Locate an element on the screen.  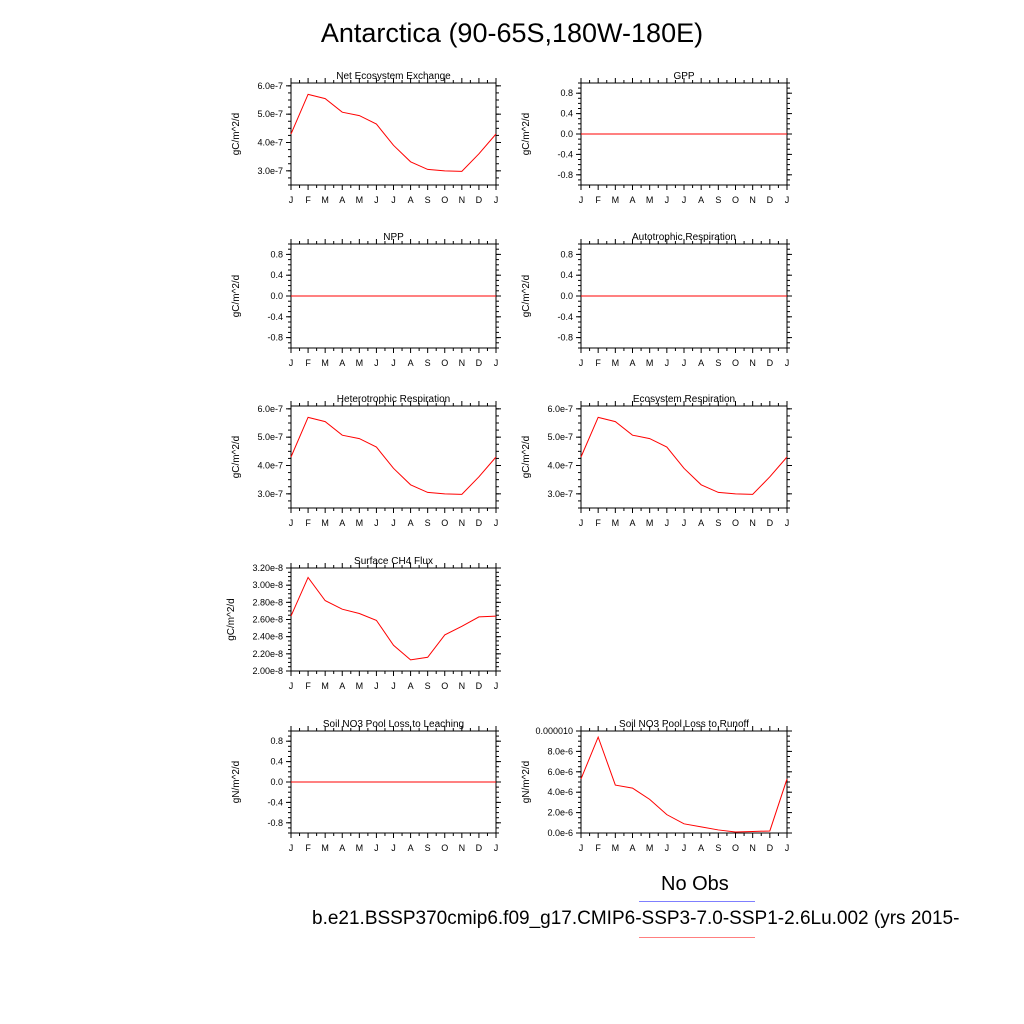
panel-title: Heterotrophic Respiration is located at coordinates (393, 399).